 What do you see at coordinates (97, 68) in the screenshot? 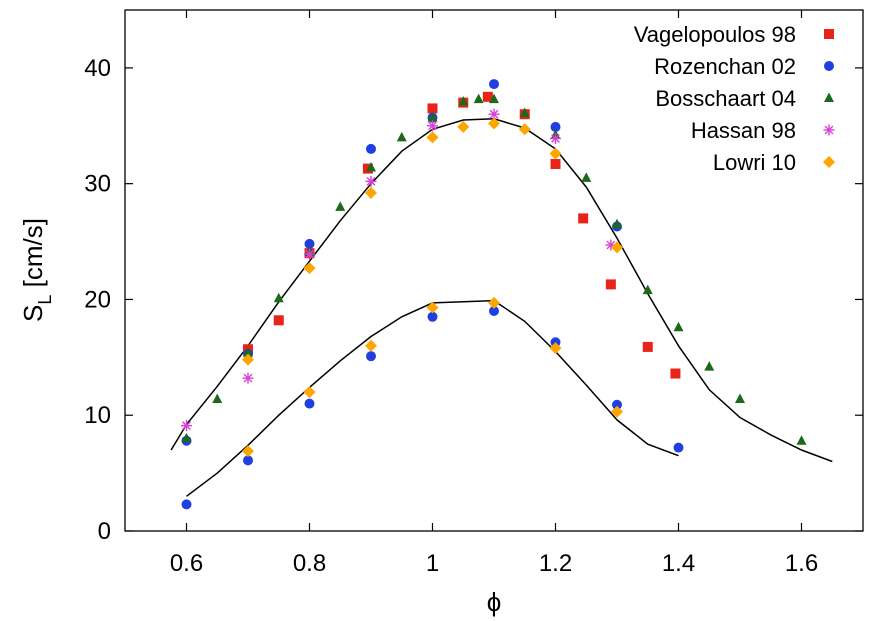
I see `y-tick-label: 40` at bounding box center [97, 68].